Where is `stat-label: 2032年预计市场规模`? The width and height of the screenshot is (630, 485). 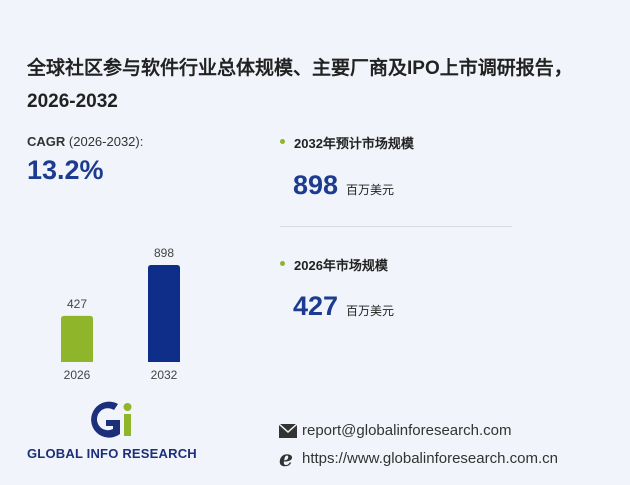
stat-label: 2032年预计市场规模 is located at coordinates (354, 143).